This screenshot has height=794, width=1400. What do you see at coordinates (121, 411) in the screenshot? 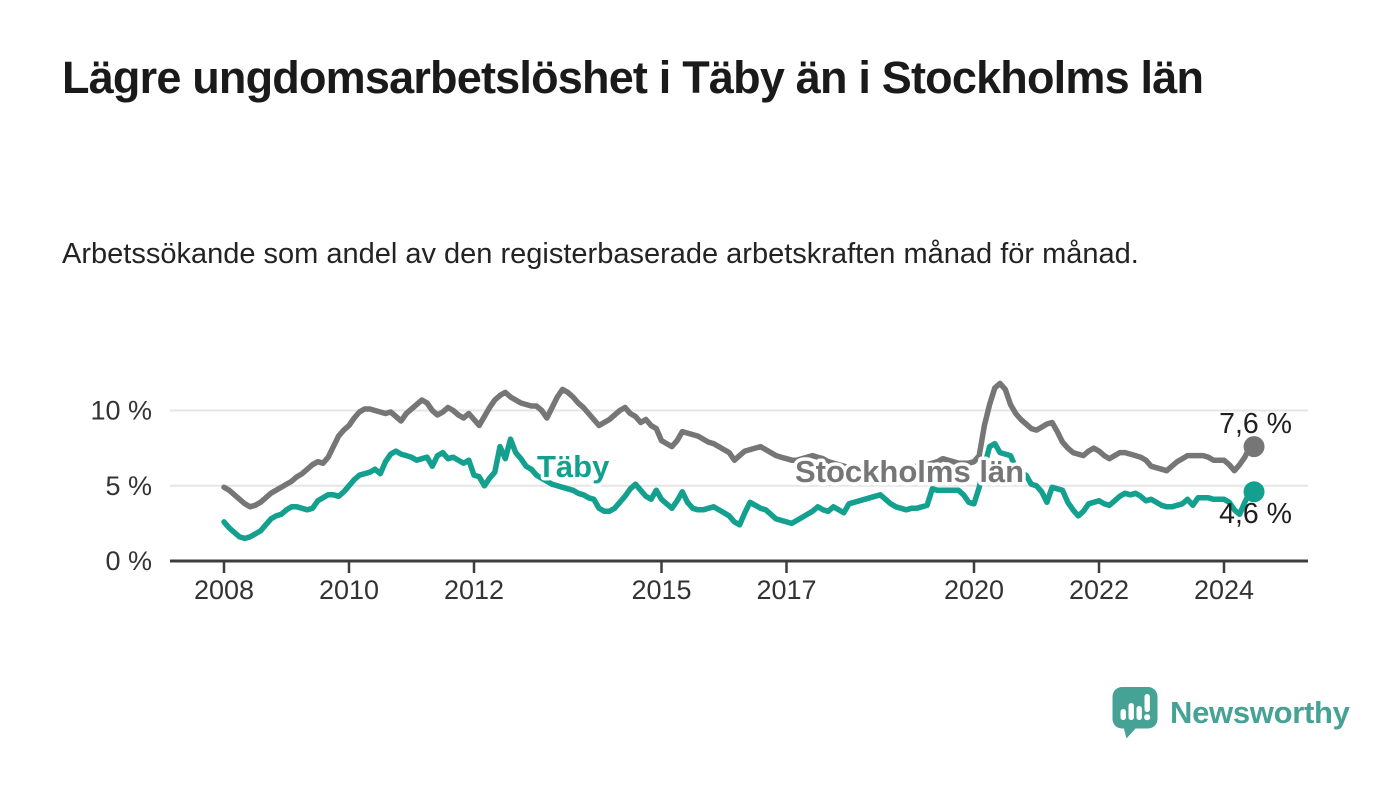
I see `y-axis-tick-label: 10 %` at bounding box center [121, 411].